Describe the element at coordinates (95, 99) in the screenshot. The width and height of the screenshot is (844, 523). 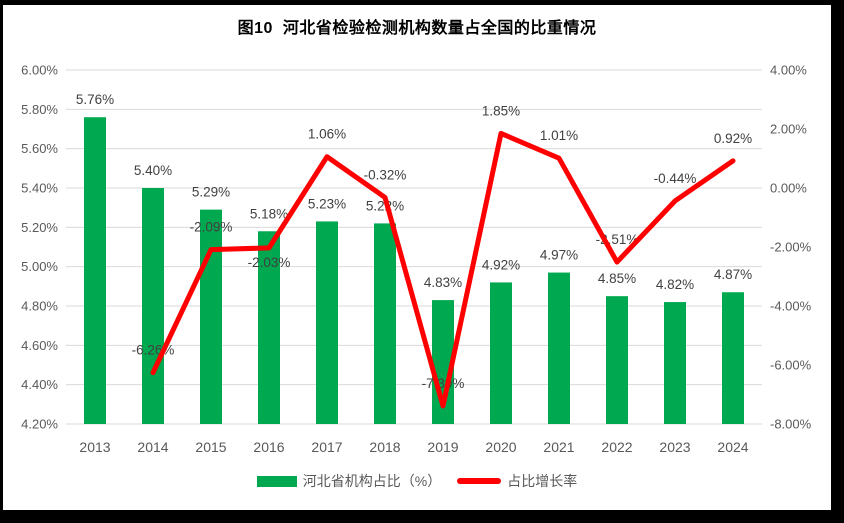
I see `bar-label-2013: 5.76%` at that location.